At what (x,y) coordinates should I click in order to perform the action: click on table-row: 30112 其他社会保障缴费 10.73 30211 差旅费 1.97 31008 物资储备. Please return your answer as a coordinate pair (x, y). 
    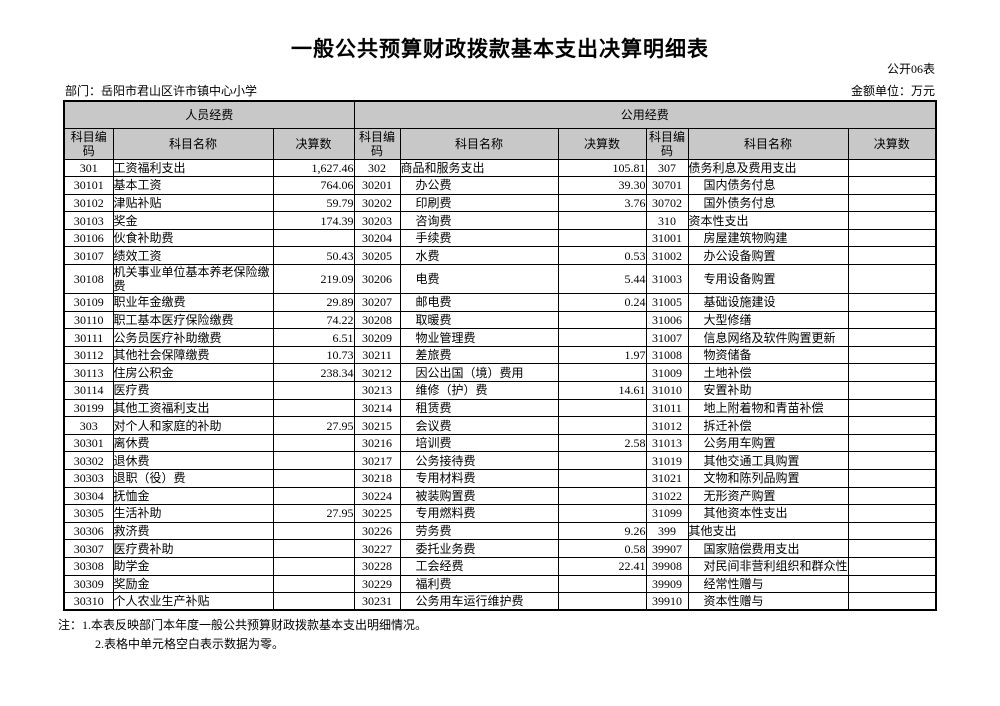
    Looking at the image, I should click on (500, 355).